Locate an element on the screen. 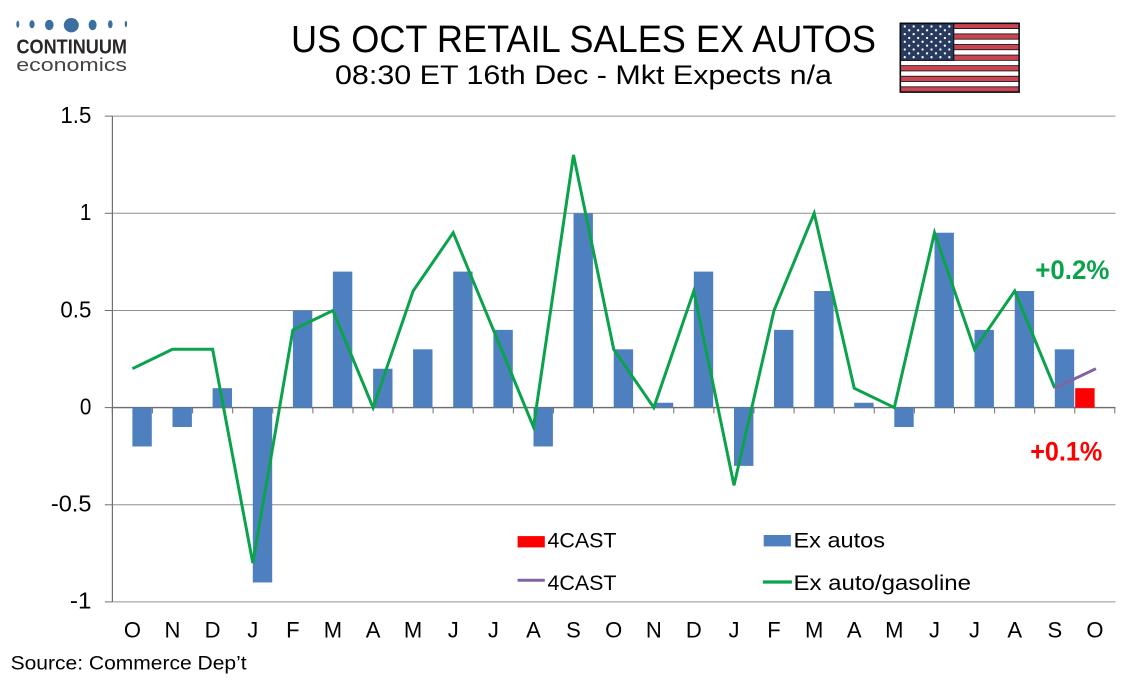  svg-text: economics is located at coordinates (71, 64).